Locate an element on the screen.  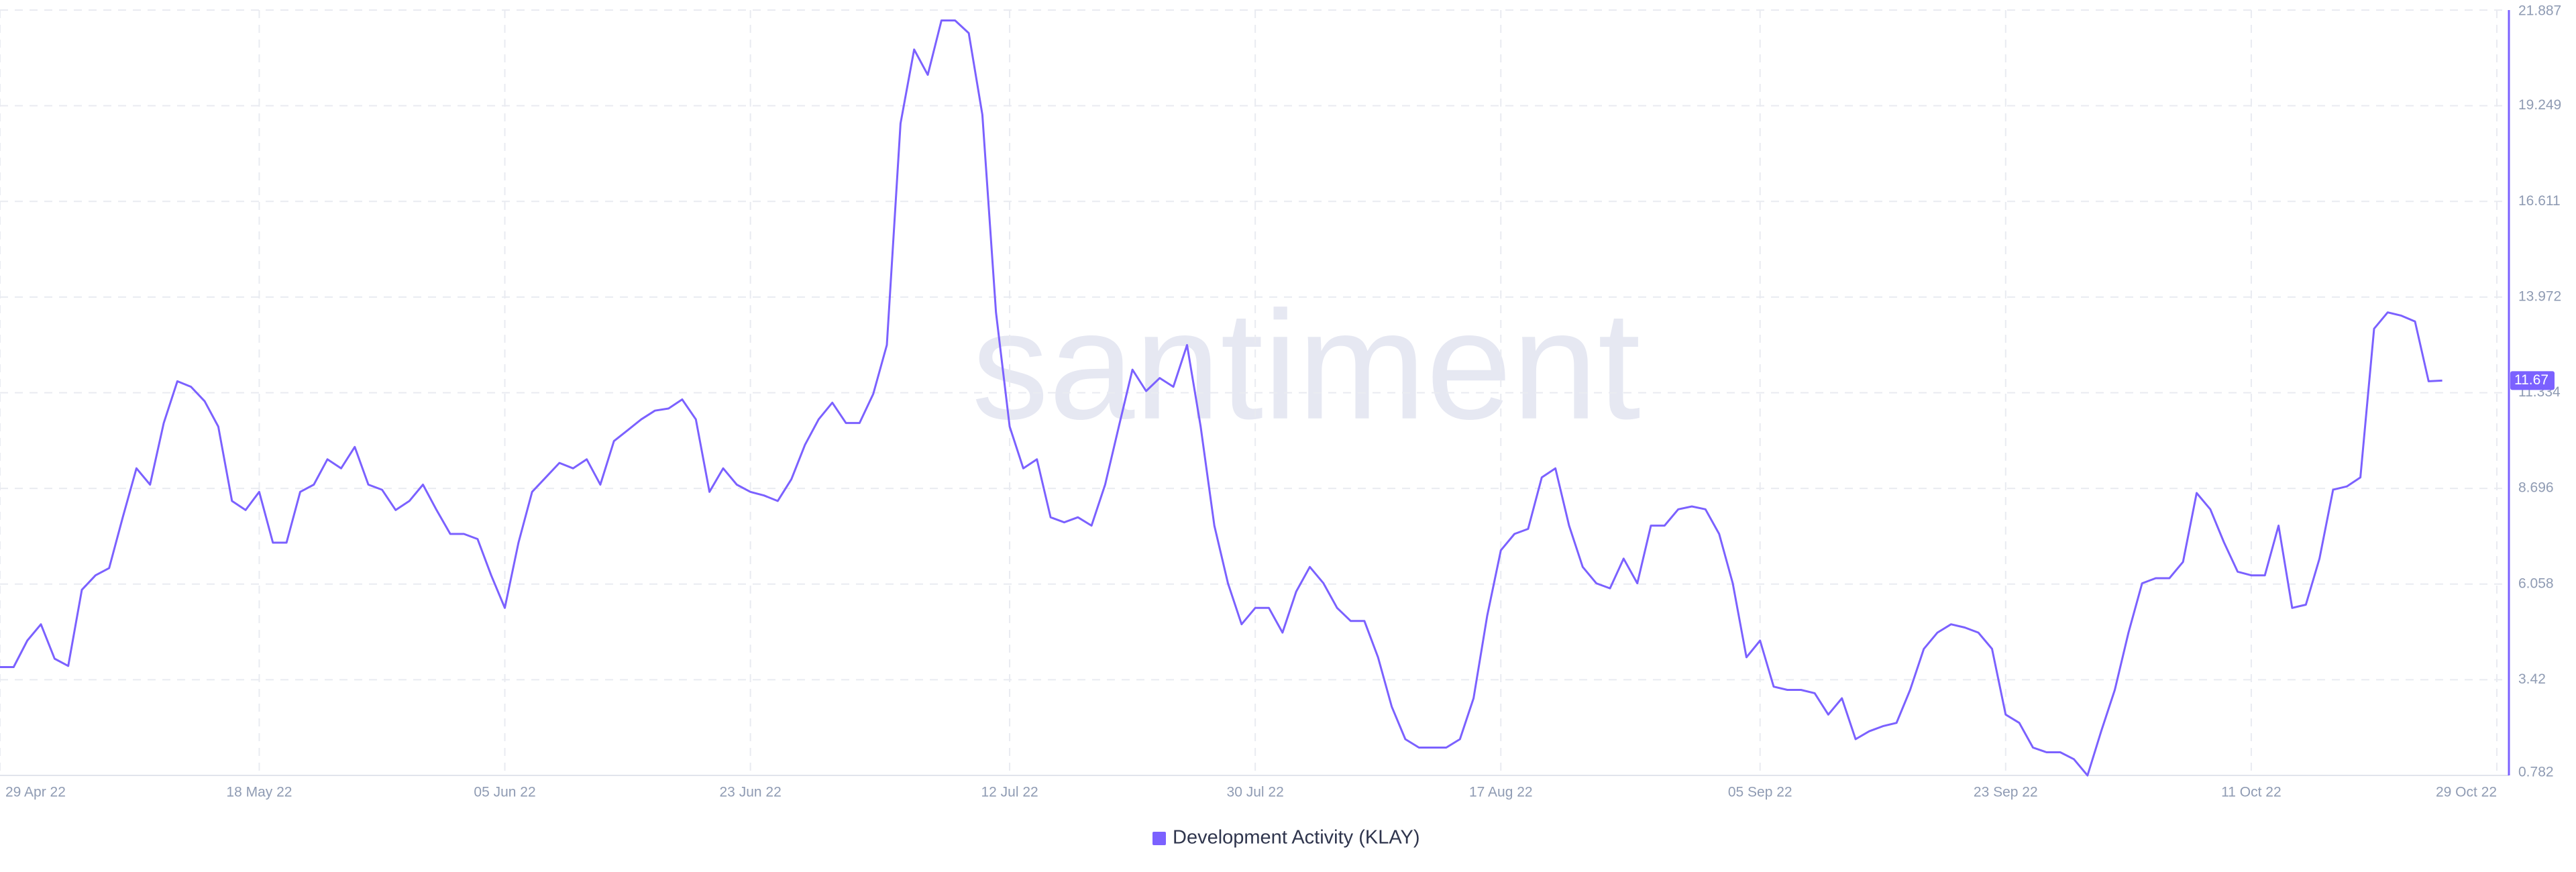
current-value-badge is located at coordinates (2532, 380).